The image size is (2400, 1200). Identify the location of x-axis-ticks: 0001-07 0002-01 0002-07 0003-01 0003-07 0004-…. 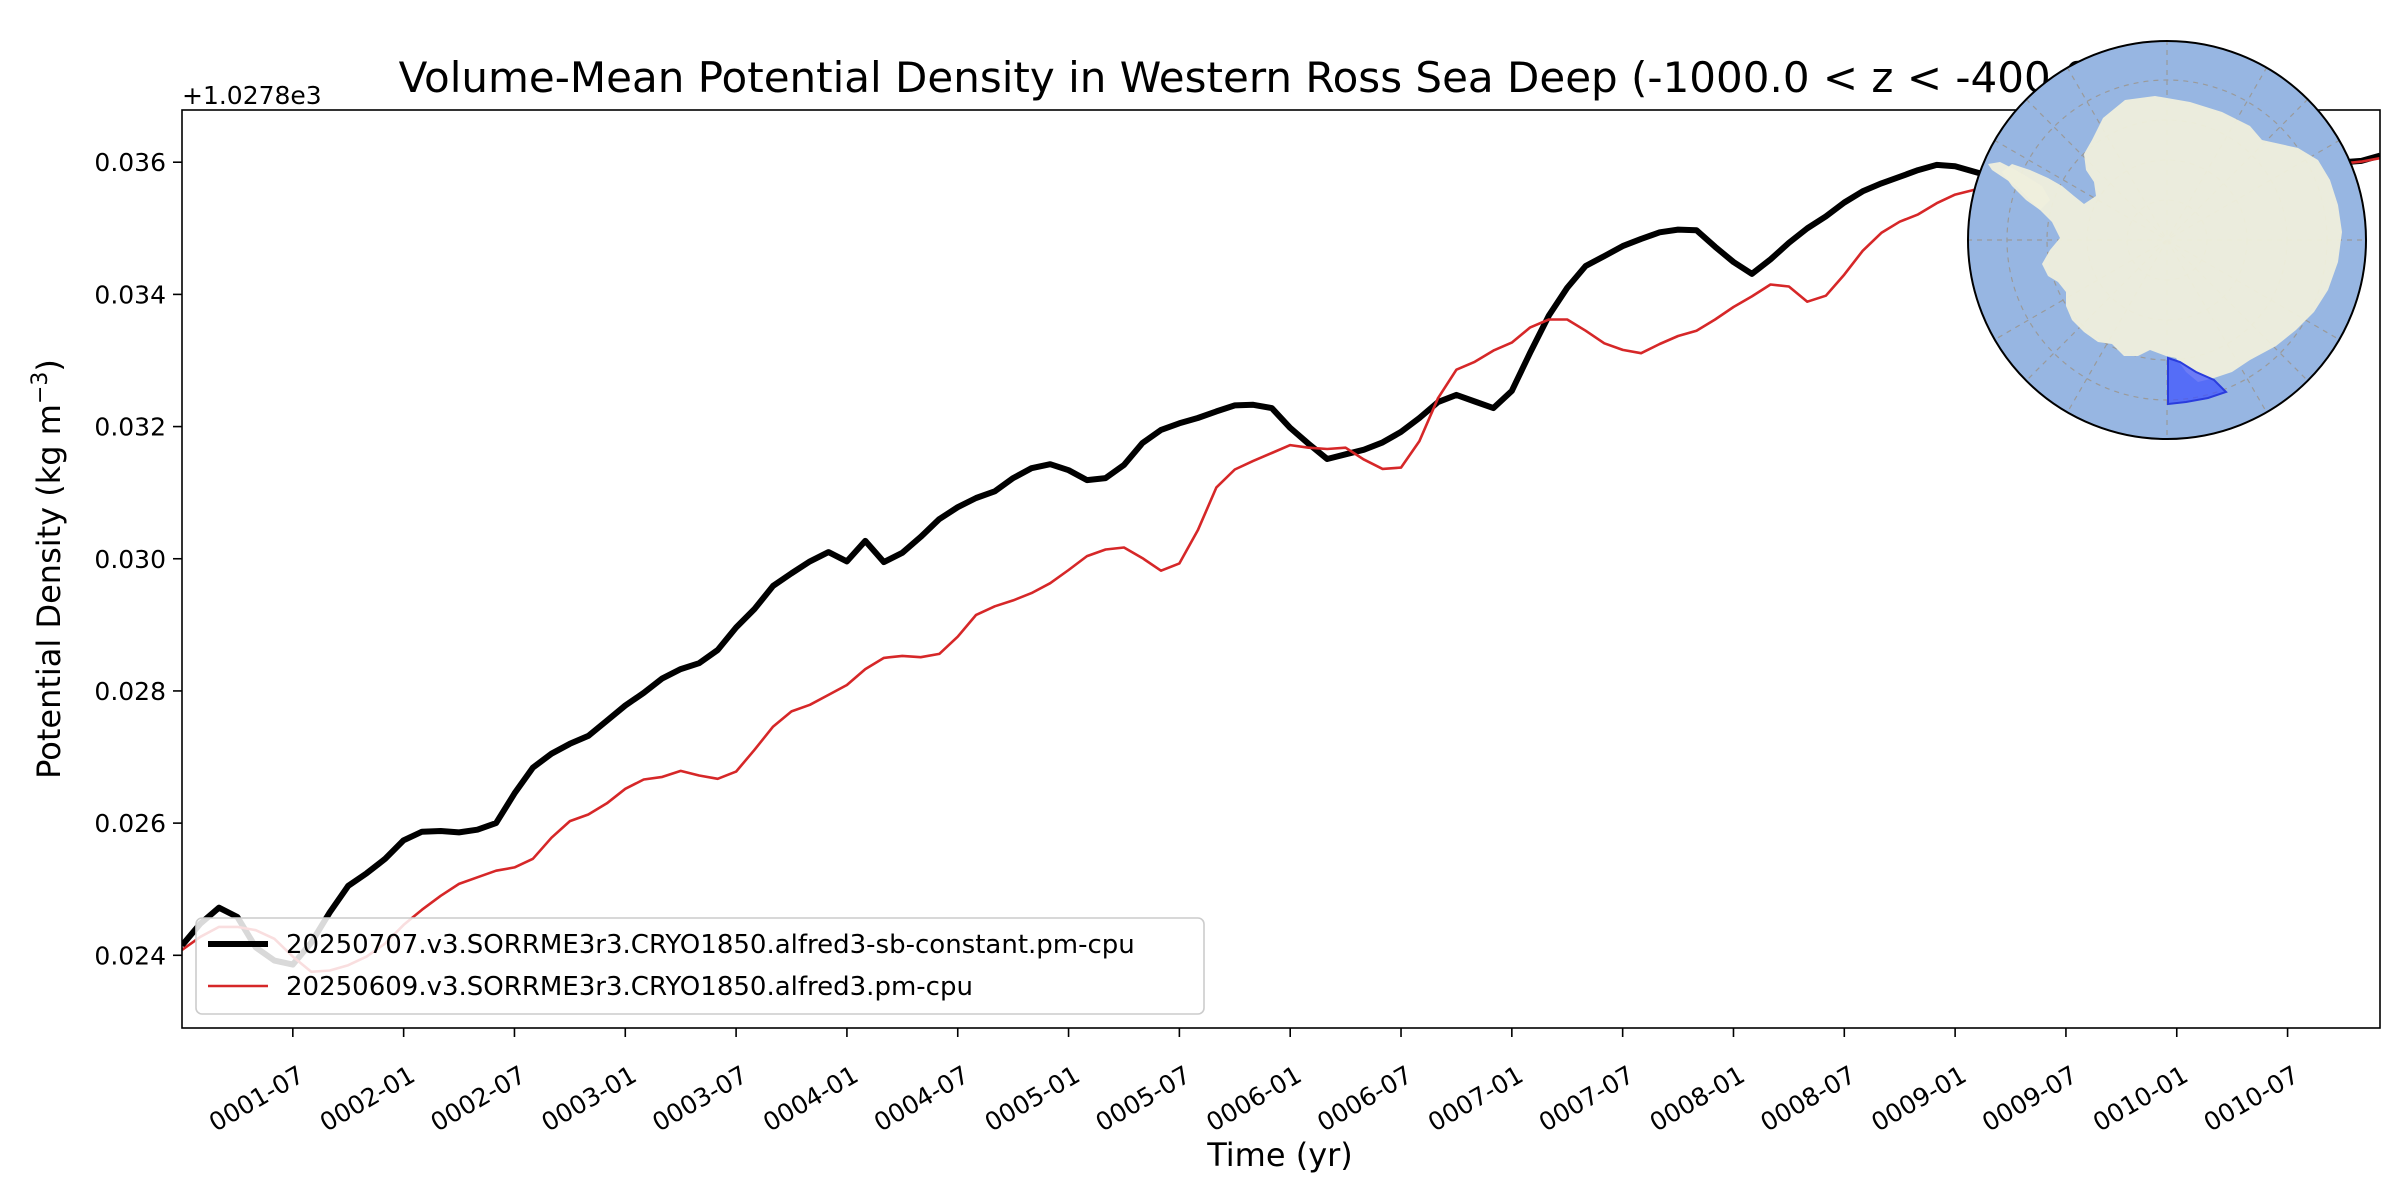
(1254, 1082).